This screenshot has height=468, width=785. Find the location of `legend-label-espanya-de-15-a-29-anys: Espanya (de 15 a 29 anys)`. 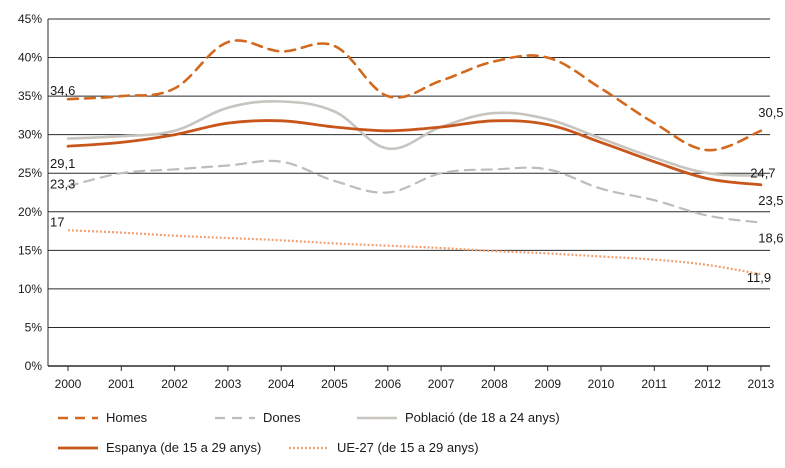

legend-label-espanya-de-15-a-29-anys: Espanya (de 15 a 29 anys) is located at coordinates (183, 447).